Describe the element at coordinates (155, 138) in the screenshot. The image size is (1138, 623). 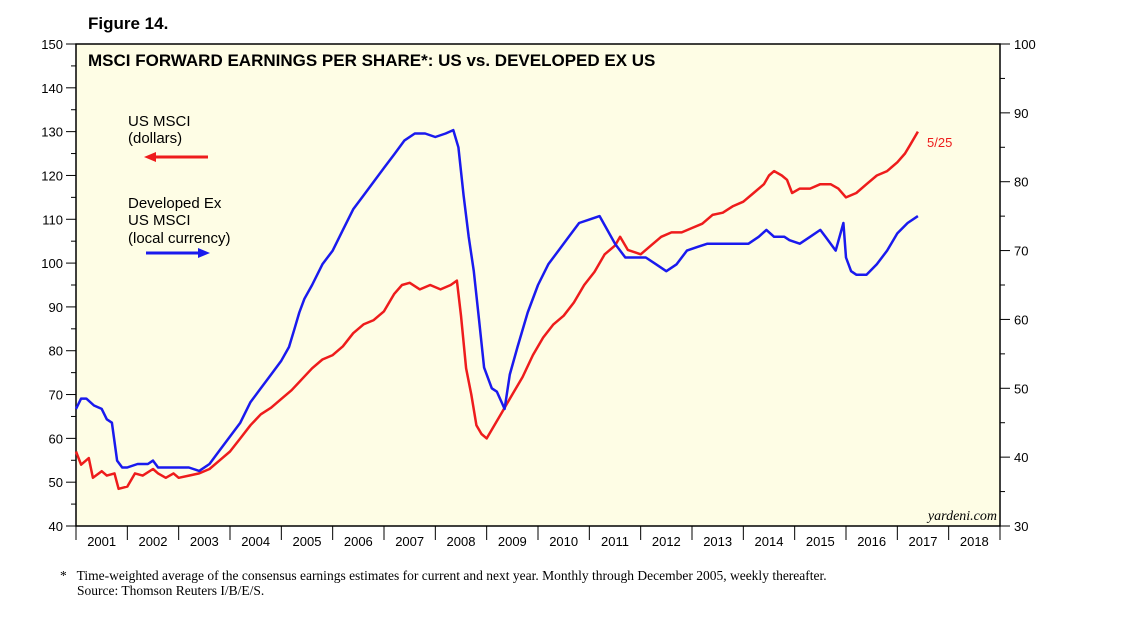
I see `legend-us-line2: (dollars)` at that location.